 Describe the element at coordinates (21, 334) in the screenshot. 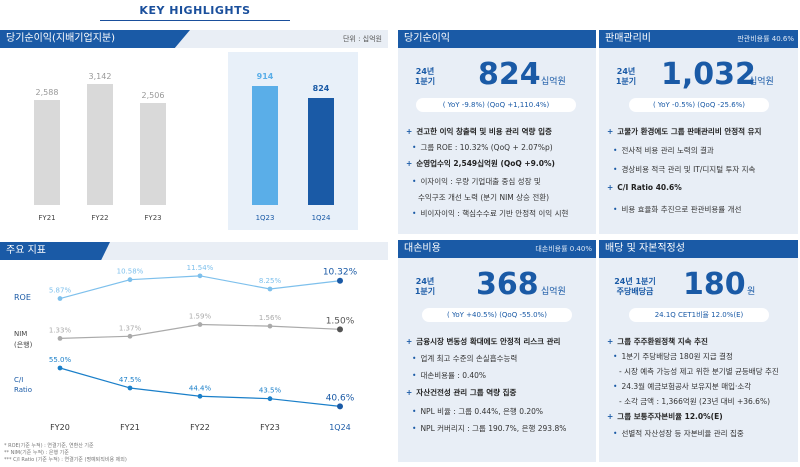

I see `nim-label: NIM` at that location.